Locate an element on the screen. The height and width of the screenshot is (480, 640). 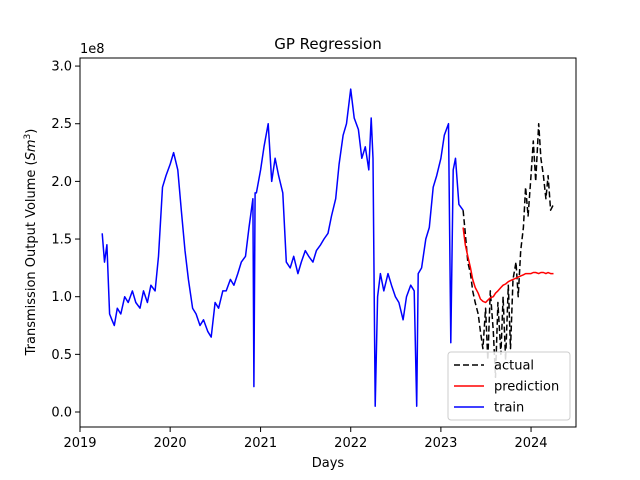
legend-label-prediction: prediction is located at coordinates (526, 387).